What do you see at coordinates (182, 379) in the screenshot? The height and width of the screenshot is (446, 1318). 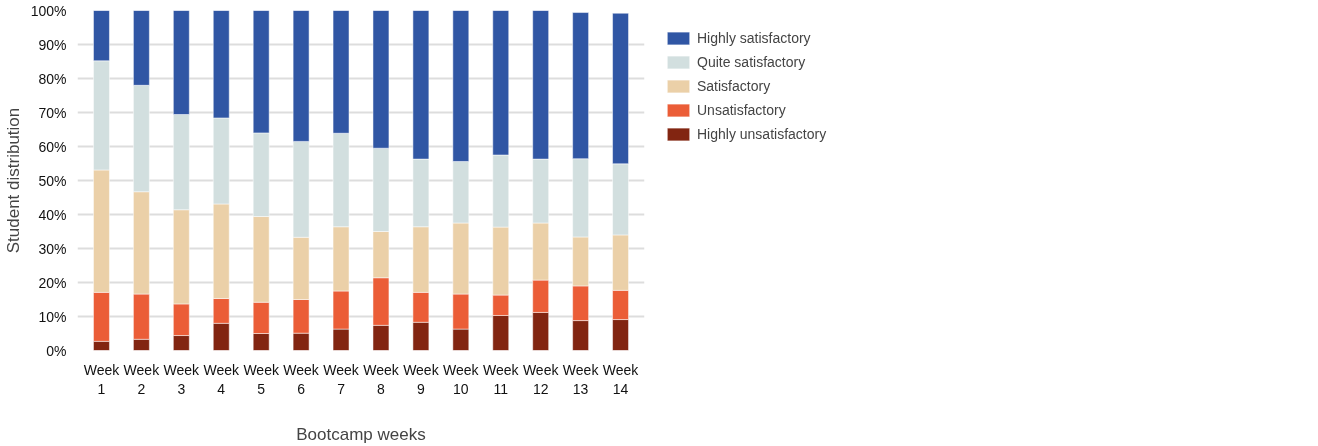 I see `x-tick-label: Week 3` at bounding box center [182, 379].